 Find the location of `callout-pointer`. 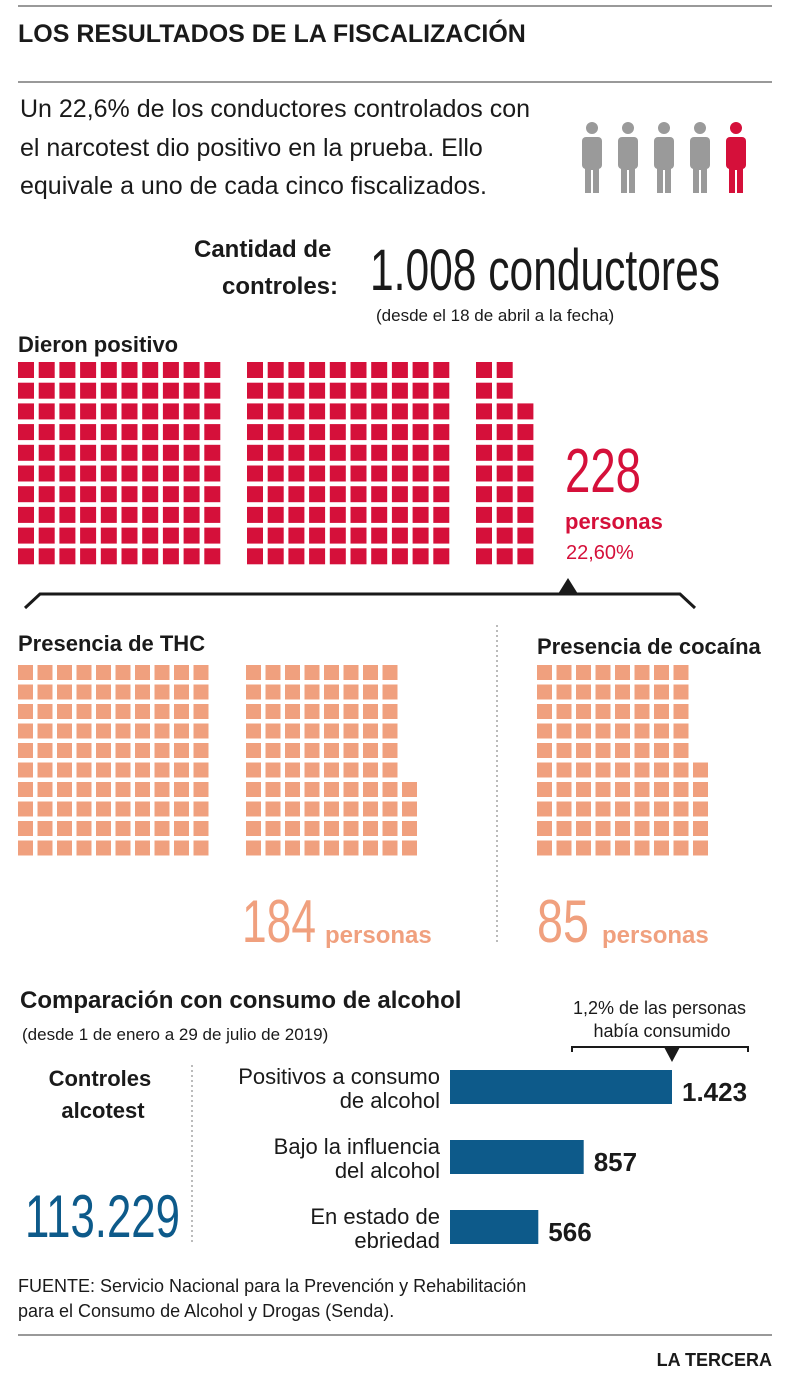

callout-pointer is located at coordinates (672, 1054).